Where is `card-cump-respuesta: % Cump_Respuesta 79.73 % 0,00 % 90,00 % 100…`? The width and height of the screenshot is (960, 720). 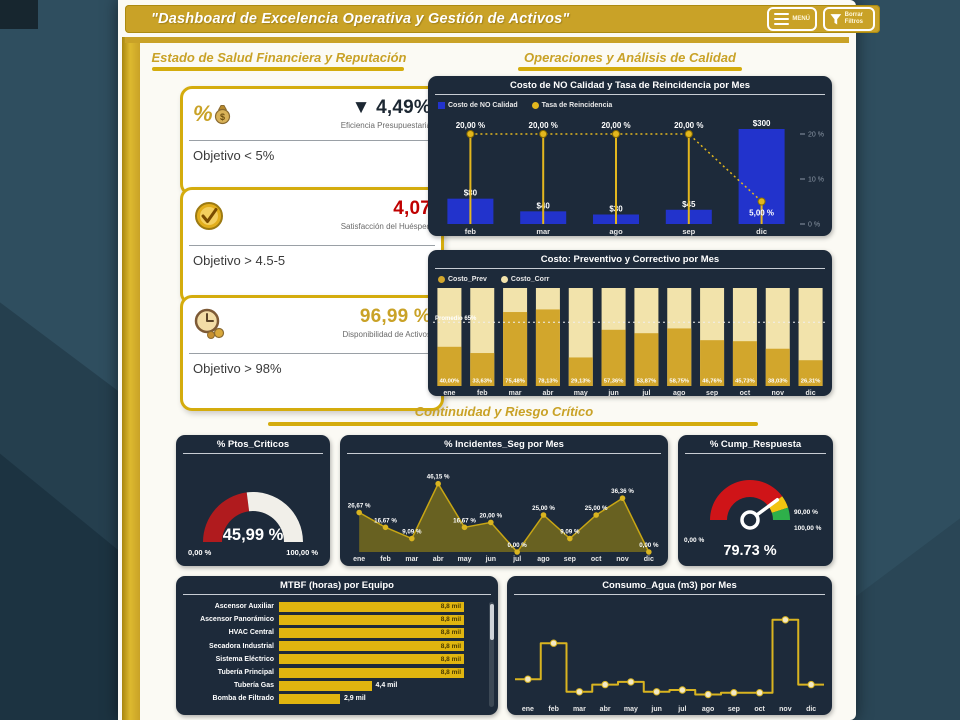 card-cump-respuesta: % Cump_Respuesta 79.73 % 0,00 % 90,00 % 100… is located at coordinates (755, 500).